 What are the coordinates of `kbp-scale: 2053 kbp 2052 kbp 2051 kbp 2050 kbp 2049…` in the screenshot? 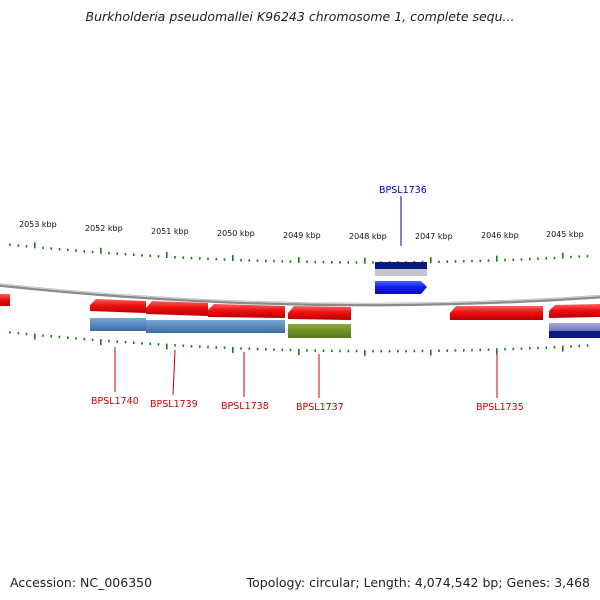 It's located at (301, 230).